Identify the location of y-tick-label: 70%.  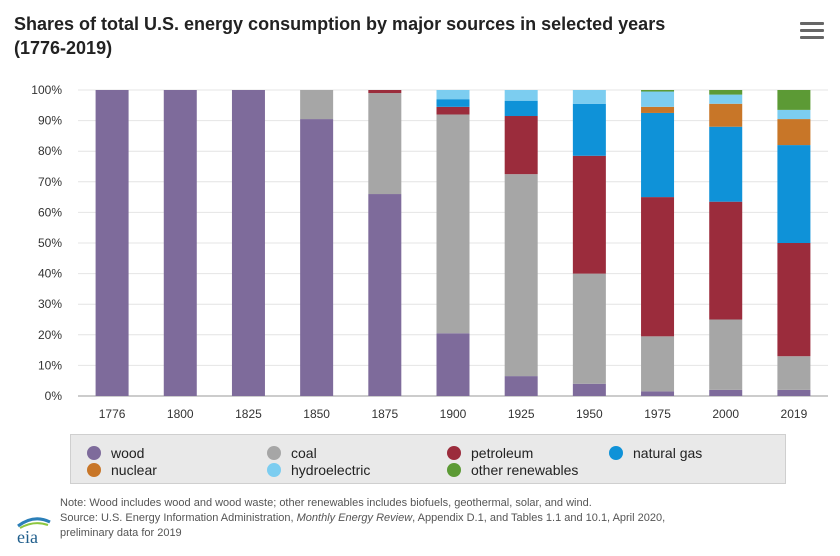
(50, 182).